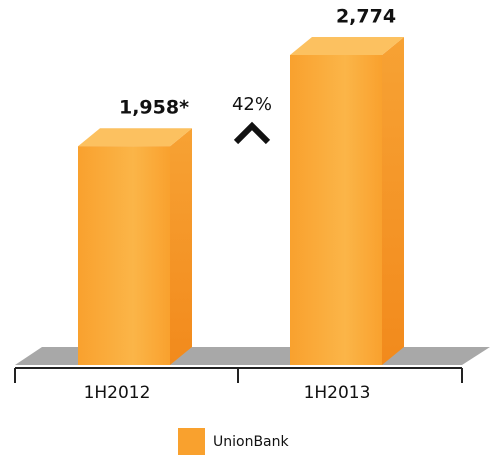  I want to click on x-tick-label: 1H2012, so click(117, 393).